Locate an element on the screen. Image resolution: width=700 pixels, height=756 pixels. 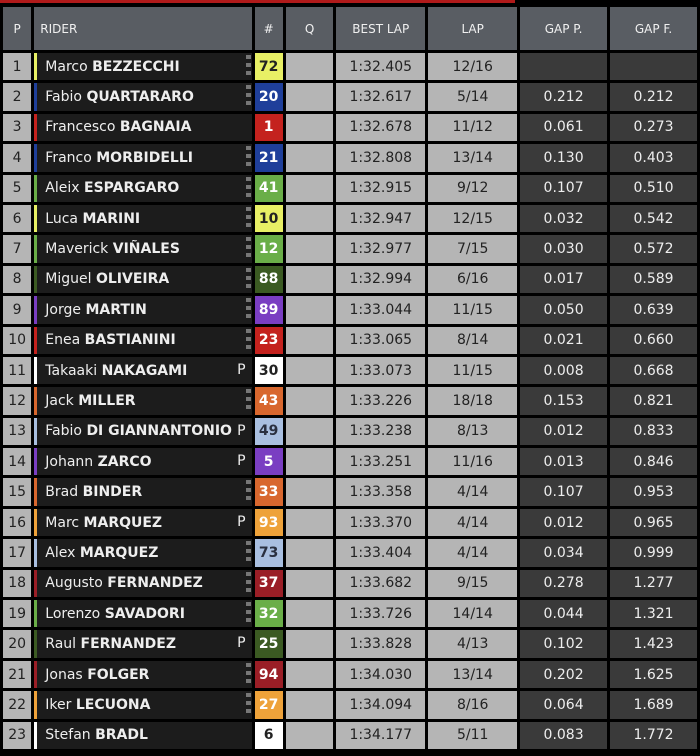
gap-first: 1.321 is located at coordinates (653, 614).